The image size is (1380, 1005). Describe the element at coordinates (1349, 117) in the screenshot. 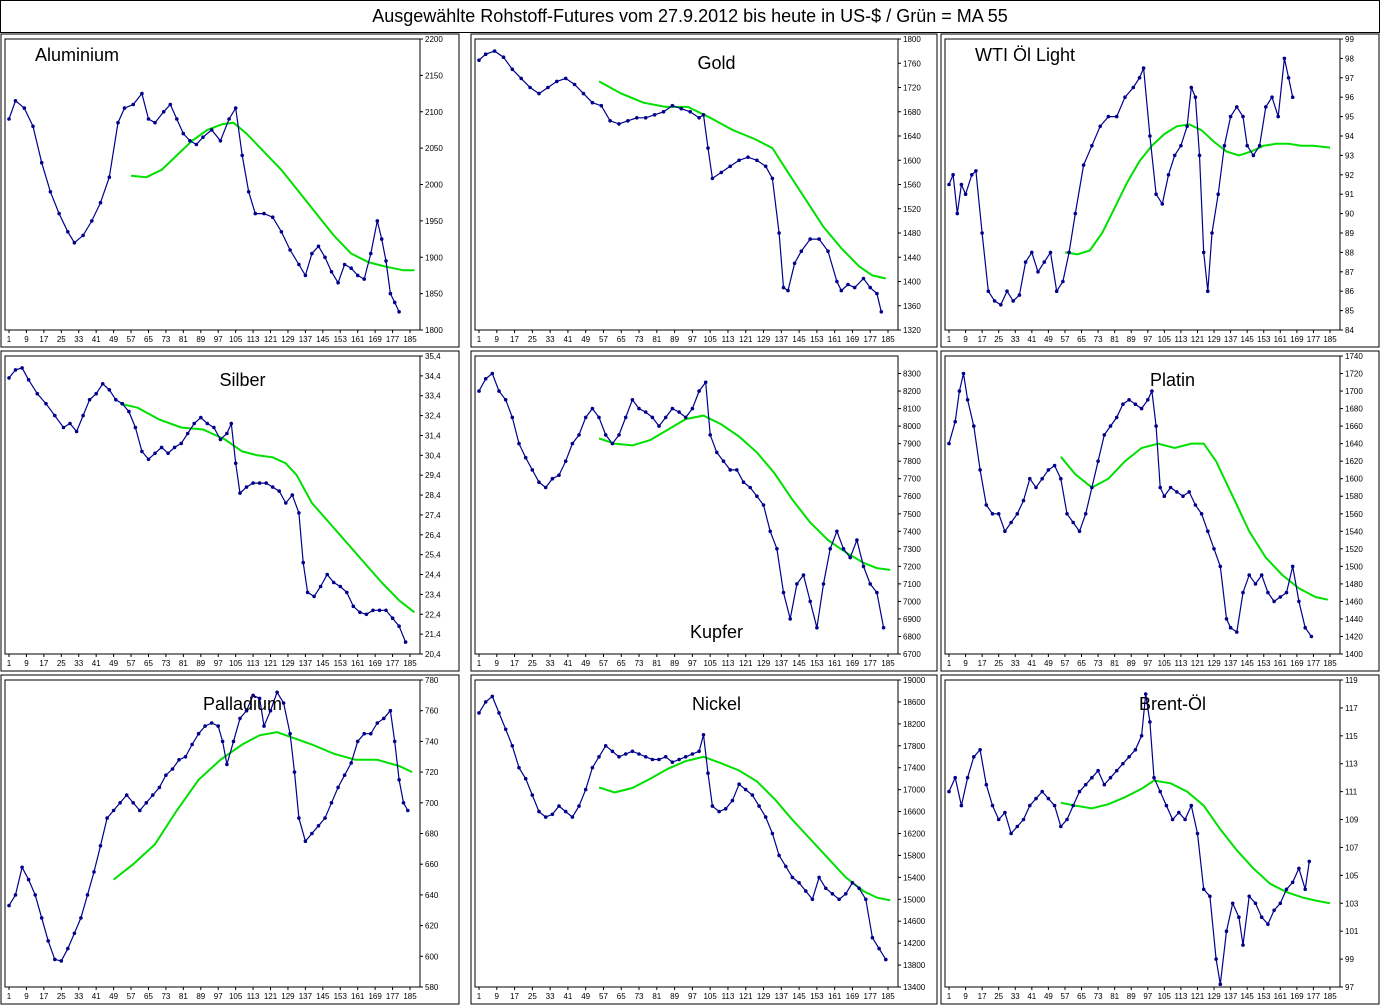

I see `y-tick-label: 95` at that location.